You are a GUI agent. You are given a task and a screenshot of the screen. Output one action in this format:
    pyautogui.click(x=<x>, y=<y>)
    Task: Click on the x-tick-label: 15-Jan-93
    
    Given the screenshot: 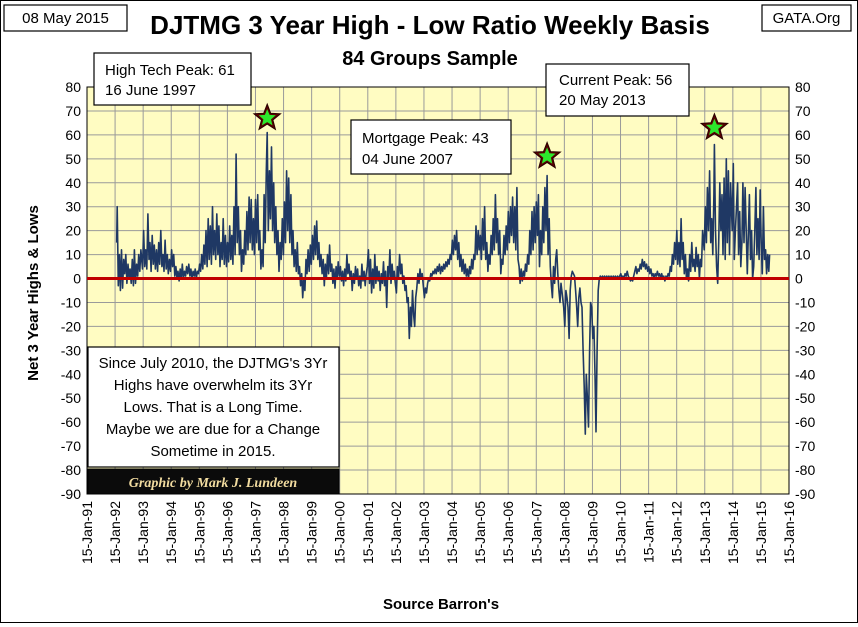 What is the action you would take?
    pyautogui.click(x=143, y=532)
    